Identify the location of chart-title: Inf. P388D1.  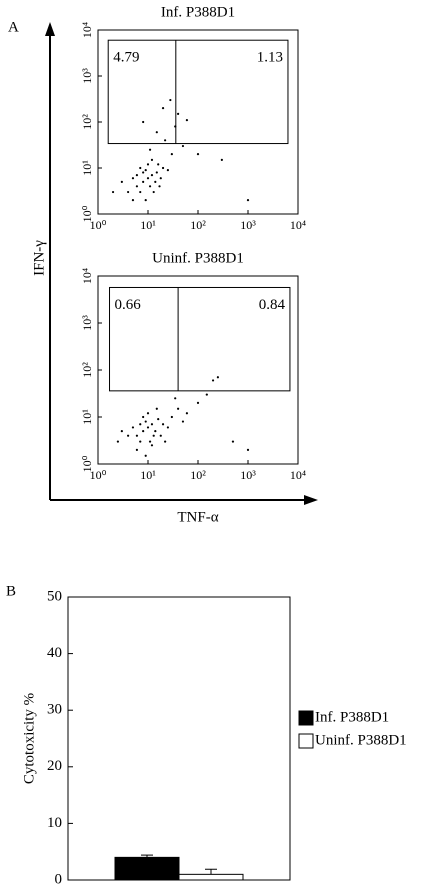
(198, 12).